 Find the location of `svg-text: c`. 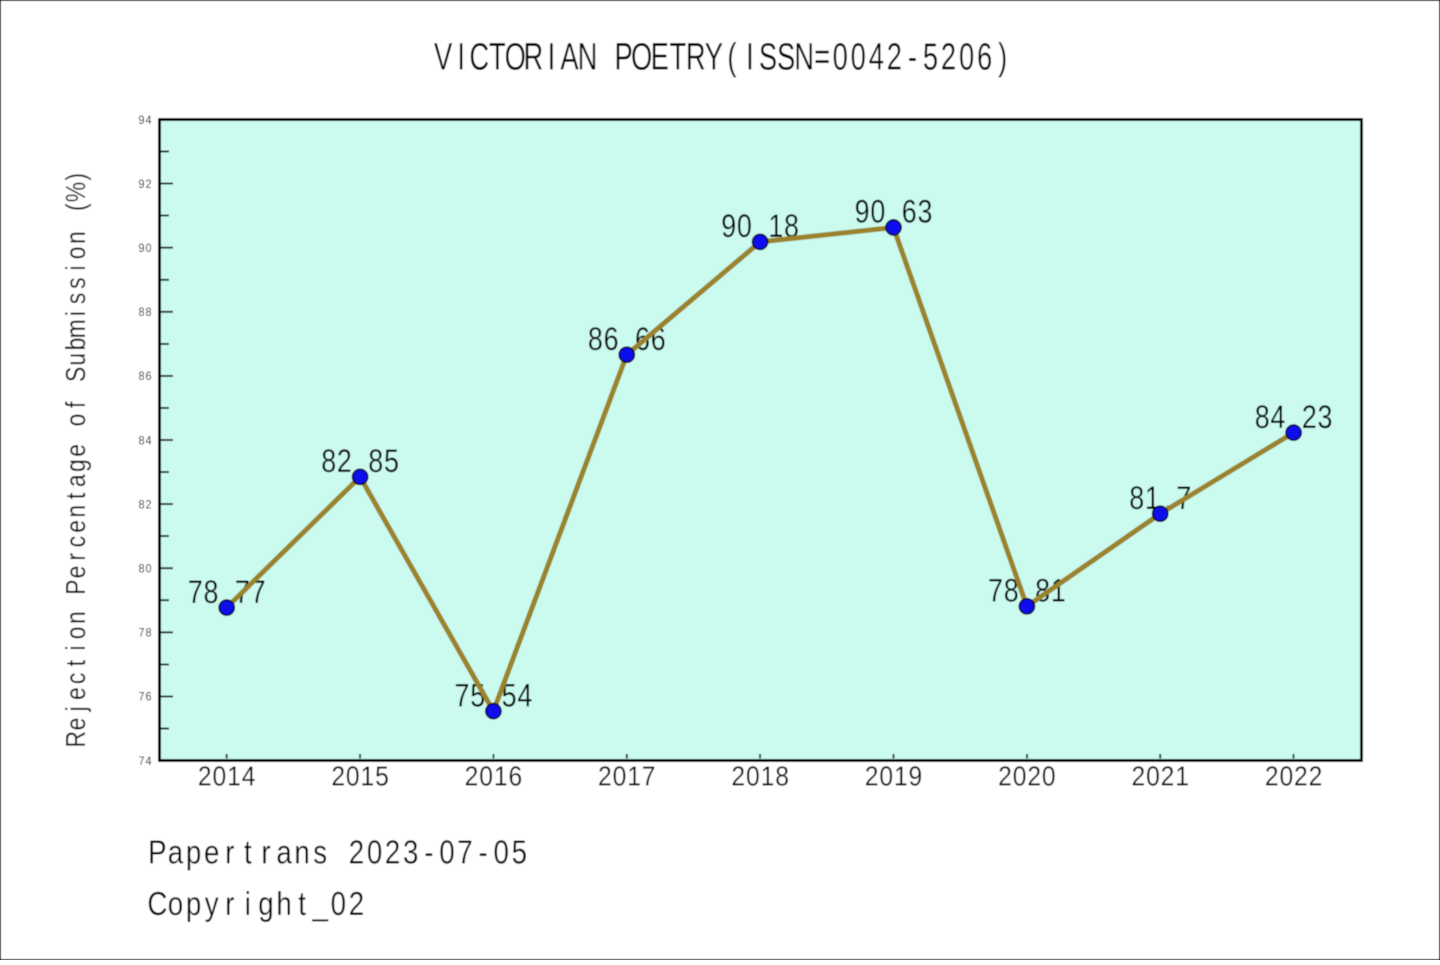

svg-text: c is located at coordinates (76, 542).